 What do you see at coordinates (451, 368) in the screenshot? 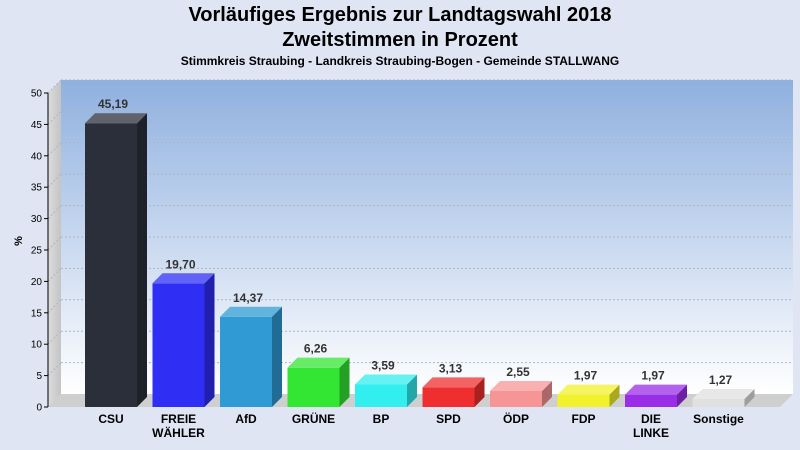
I see `data-label: 3,13` at bounding box center [451, 368].